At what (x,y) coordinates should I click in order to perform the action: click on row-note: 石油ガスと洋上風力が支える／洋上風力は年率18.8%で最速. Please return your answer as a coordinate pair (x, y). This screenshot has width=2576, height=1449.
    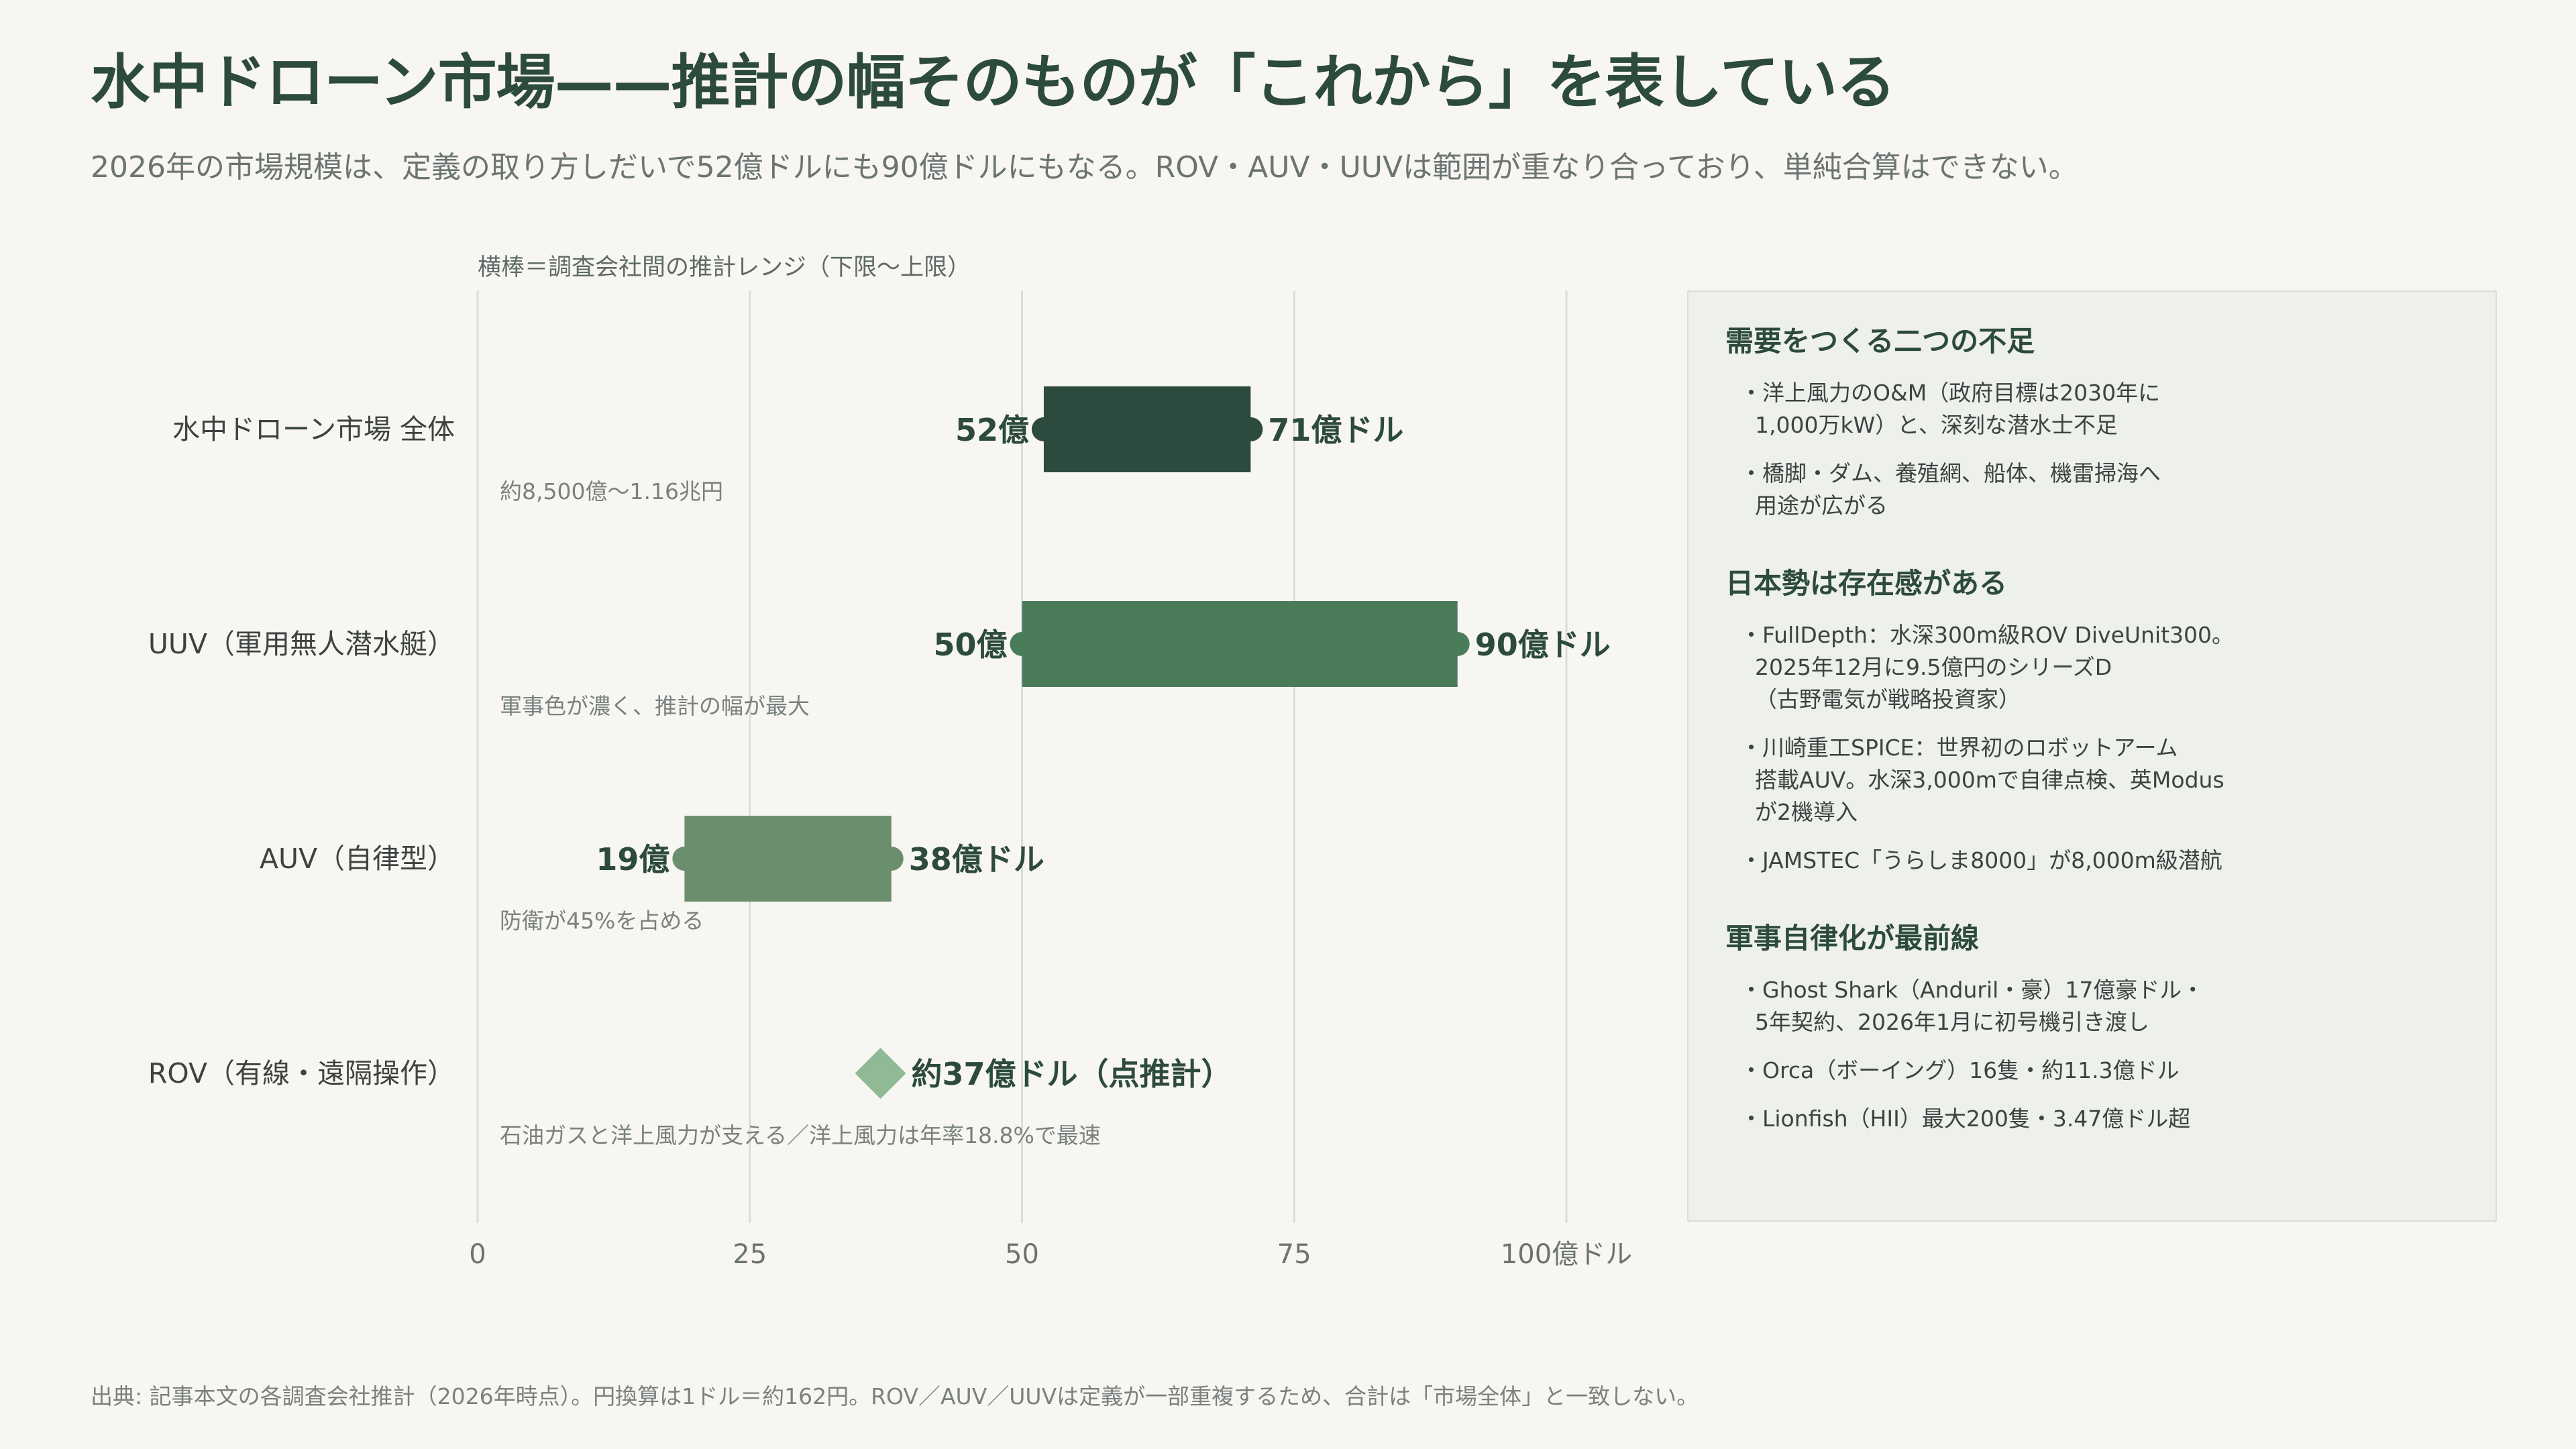
    Looking at the image, I should click on (800, 1135).